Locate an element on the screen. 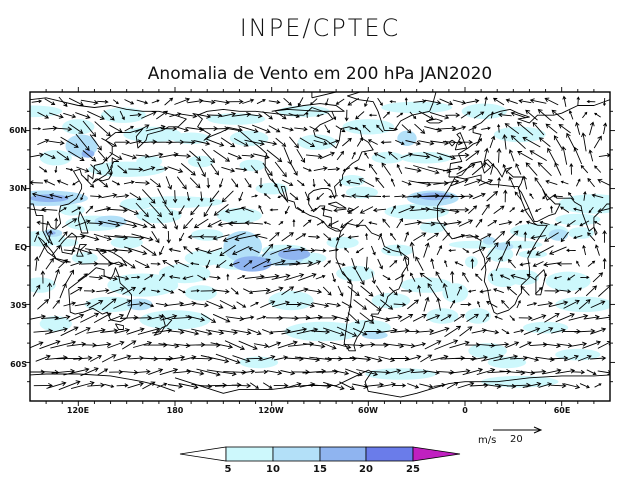  lon-label-0: 0 is located at coordinates (465, 410).